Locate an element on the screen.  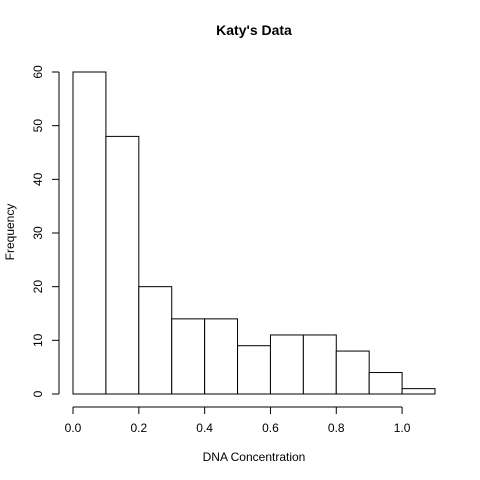
x-axis-label: DNA Concentration is located at coordinates (254, 457).